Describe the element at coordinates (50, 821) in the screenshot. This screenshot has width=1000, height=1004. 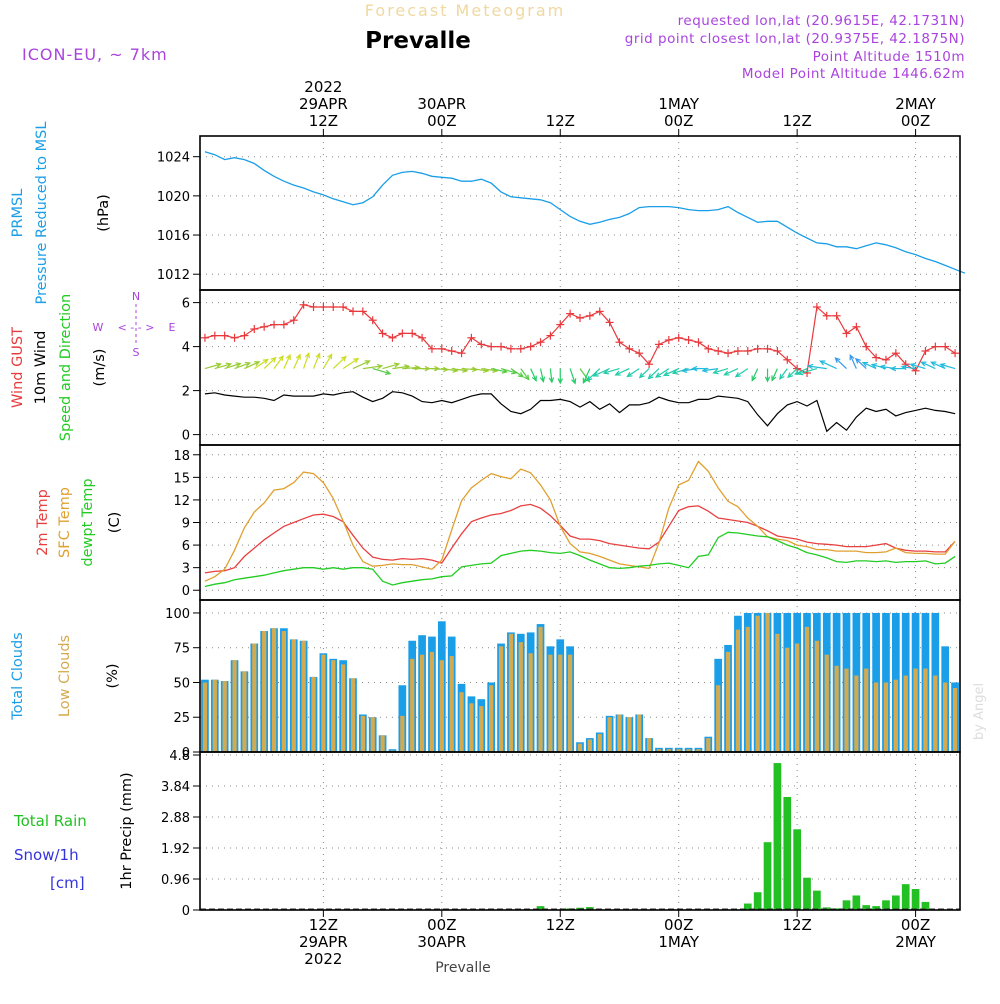
I see `precip-label-rain: Total Rain` at that location.